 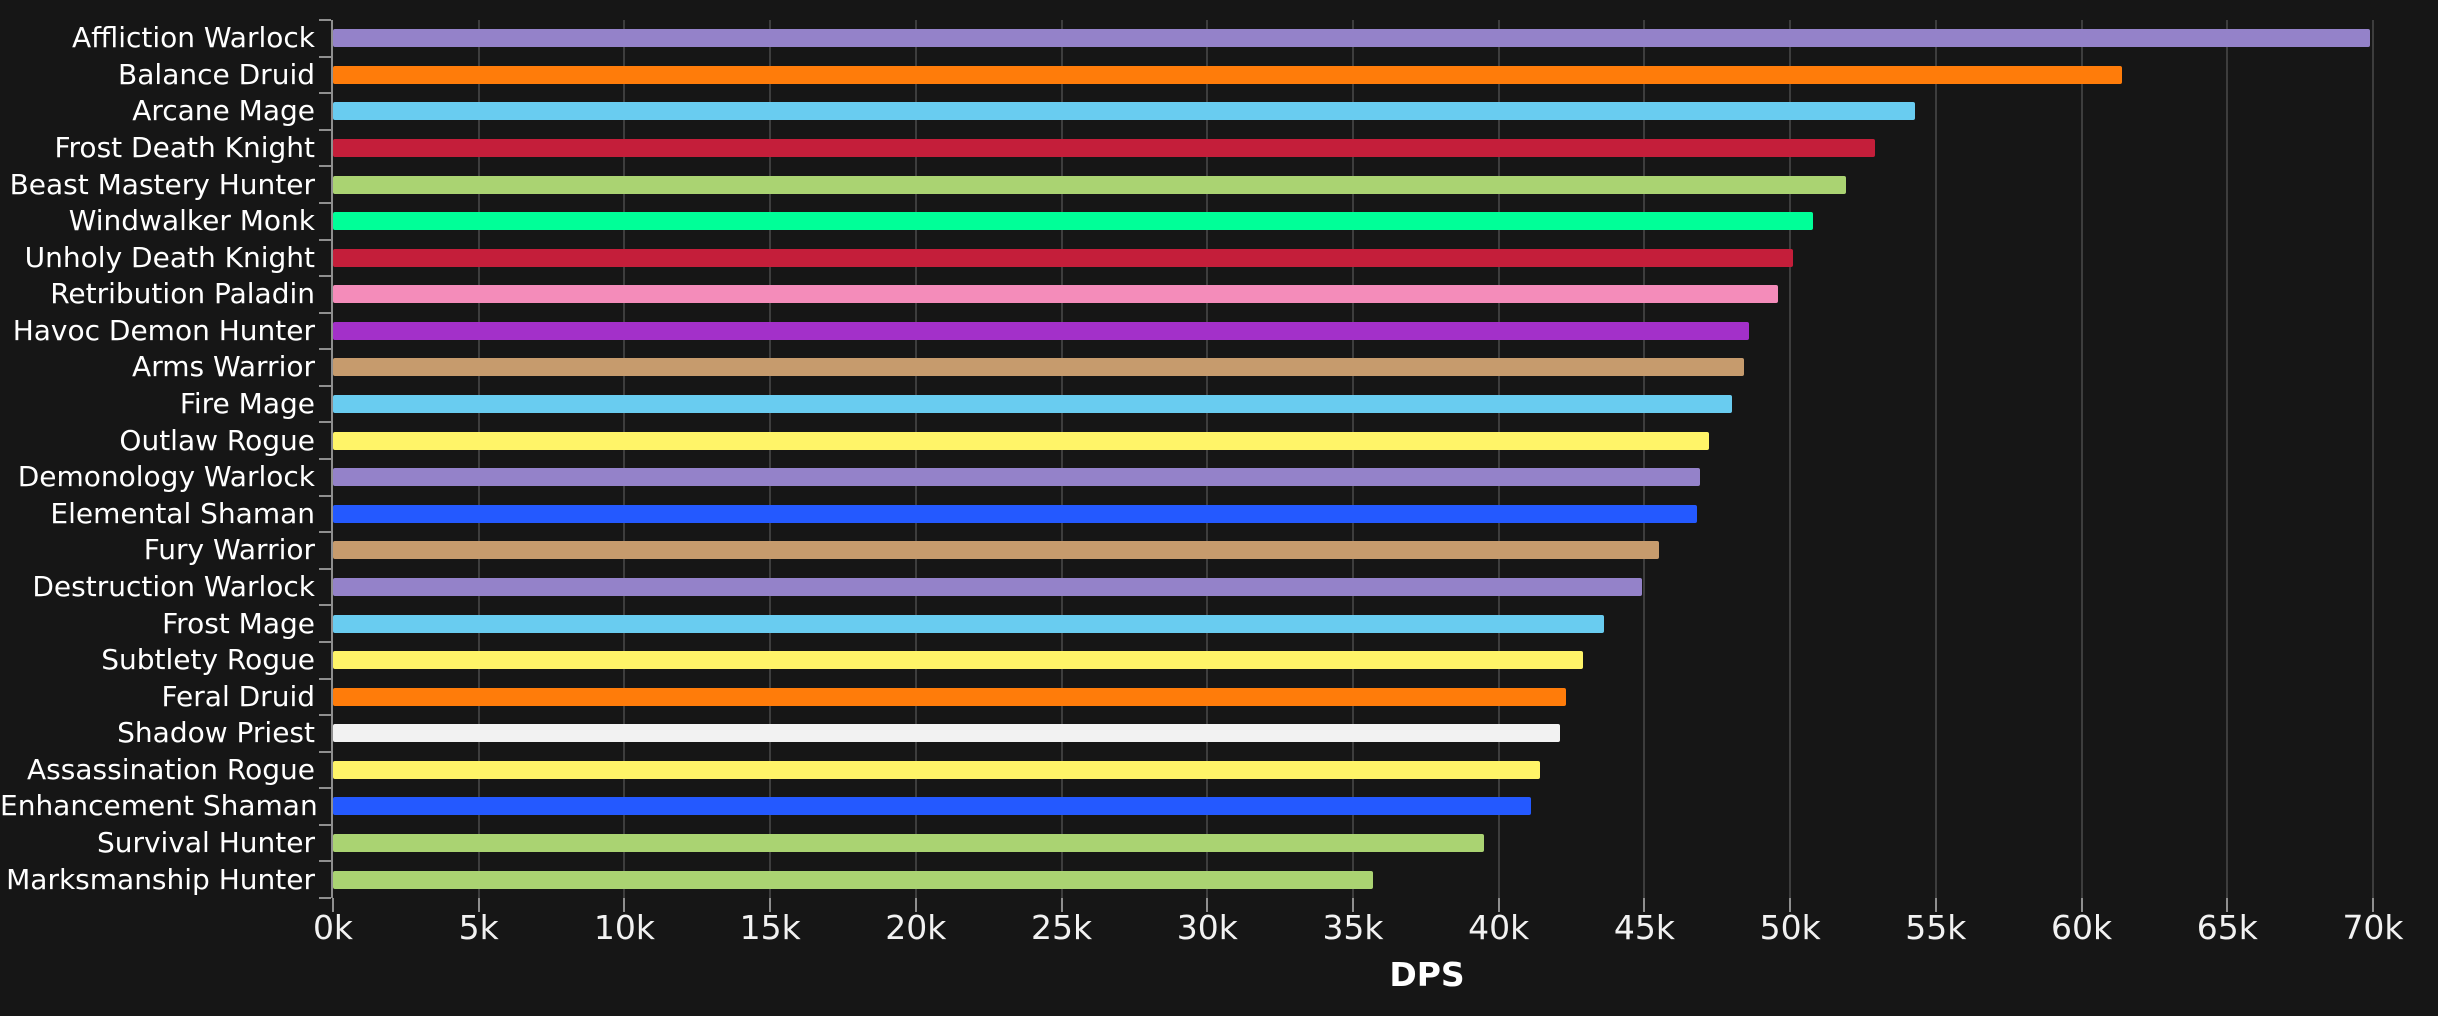 I want to click on spec-label: Destruction Warlock, so click(x=173, y=586).